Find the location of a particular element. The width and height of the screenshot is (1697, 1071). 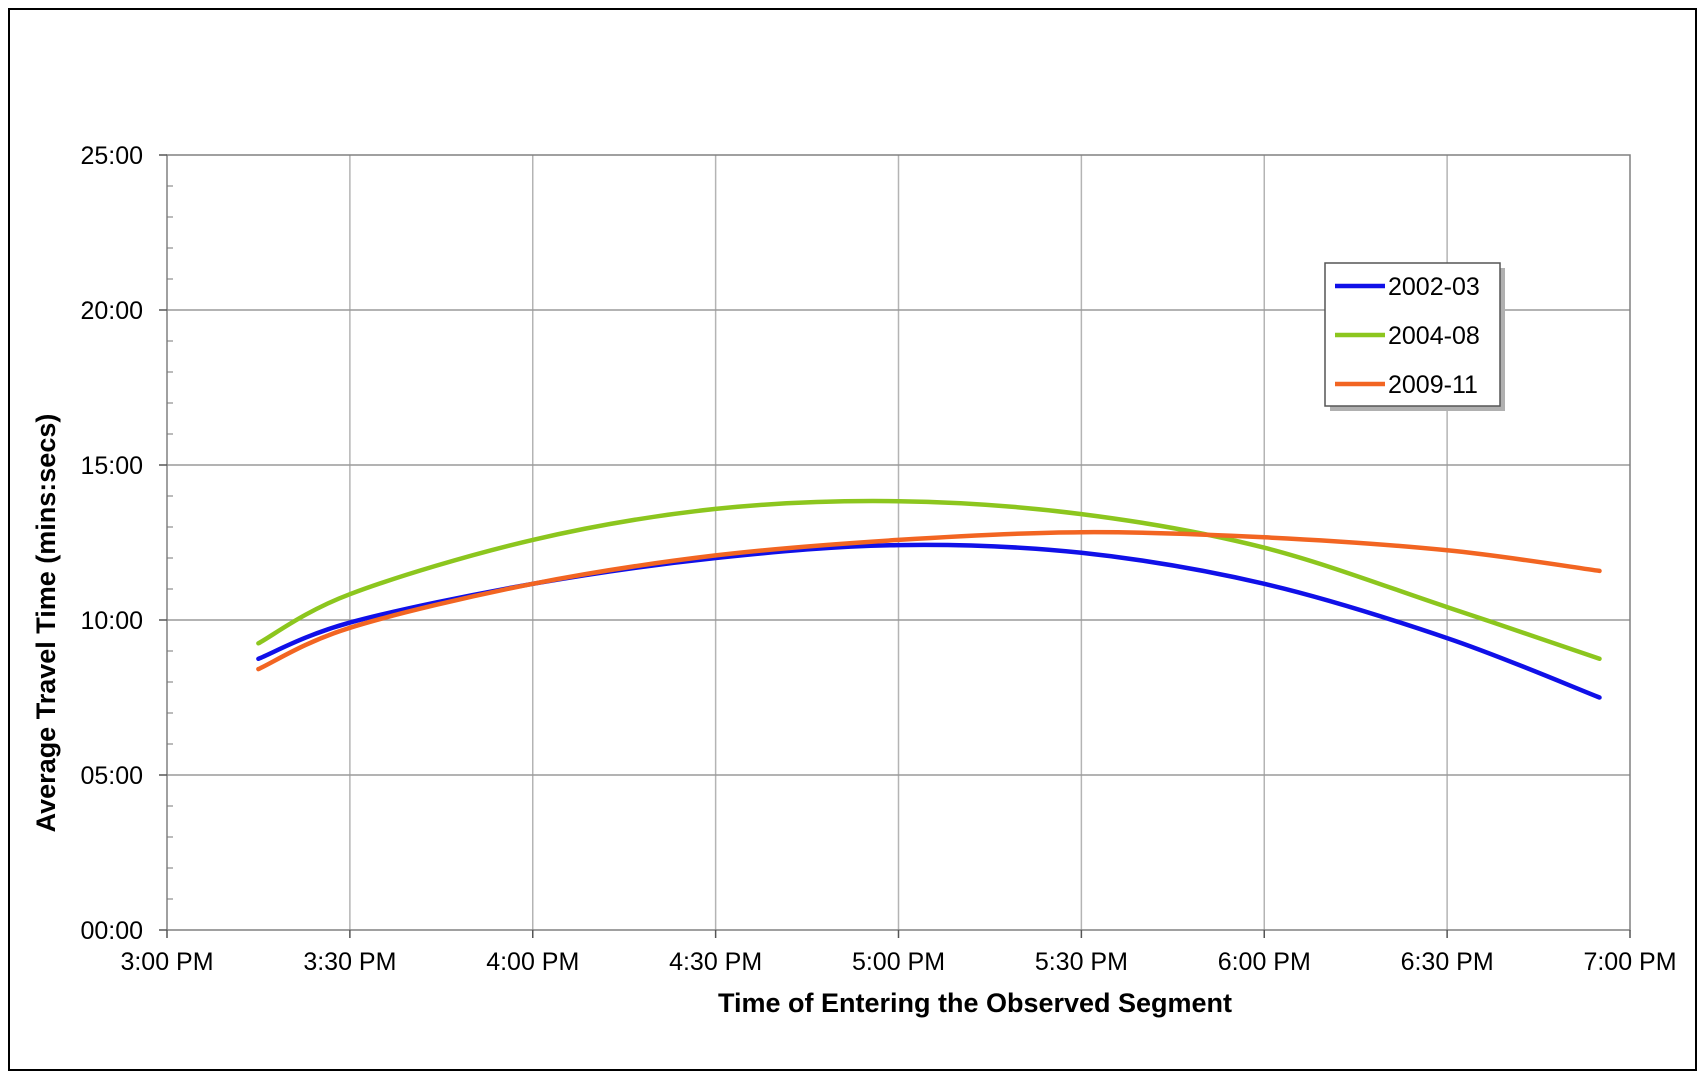

x-tick-label: 4:00 PM is located at coordinates (532, 962).